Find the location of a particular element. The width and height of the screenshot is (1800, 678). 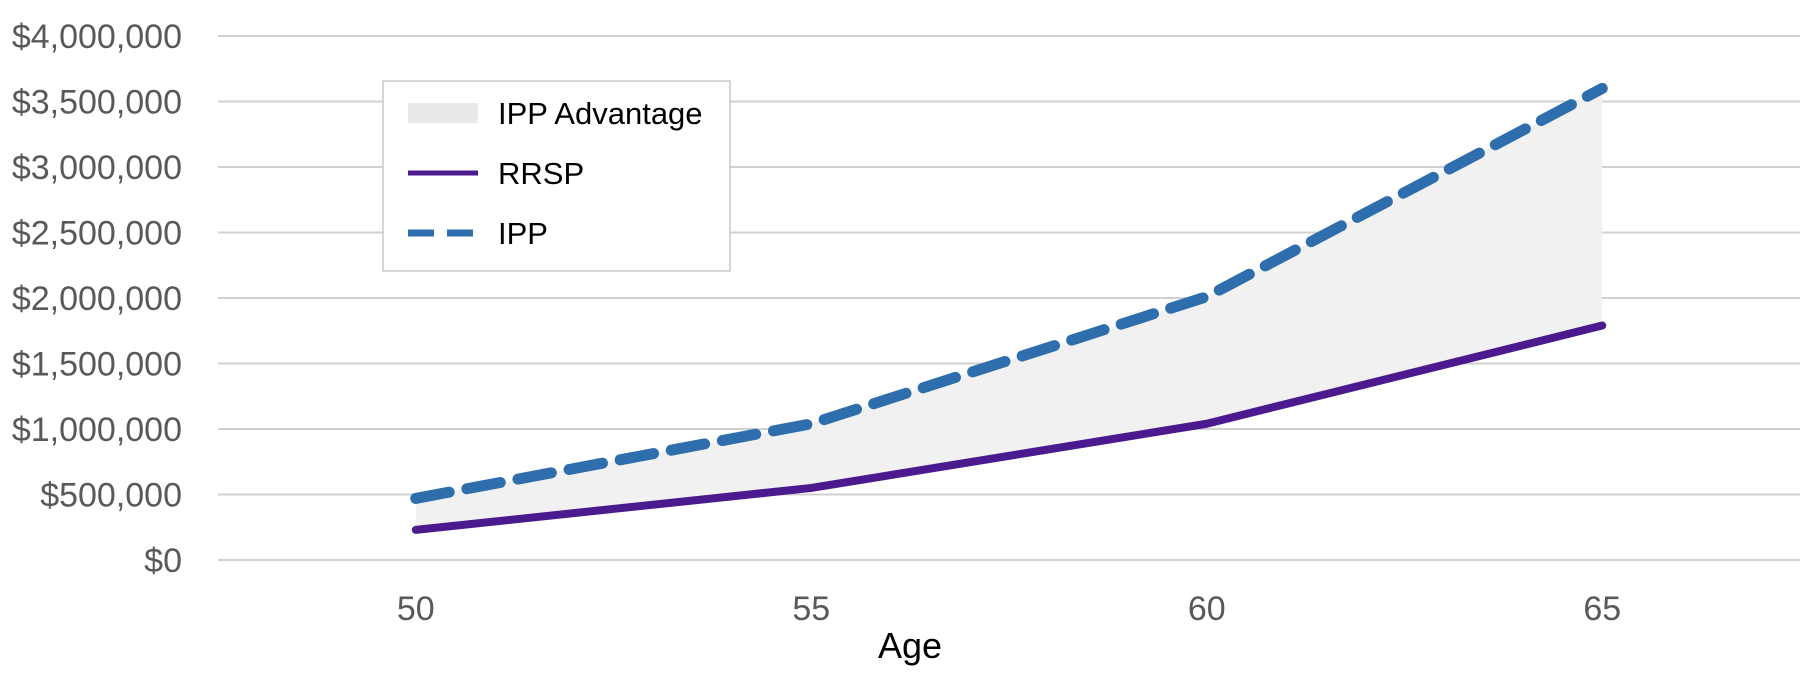

x-tick-label: 55 is located at coordinates (811, 609).